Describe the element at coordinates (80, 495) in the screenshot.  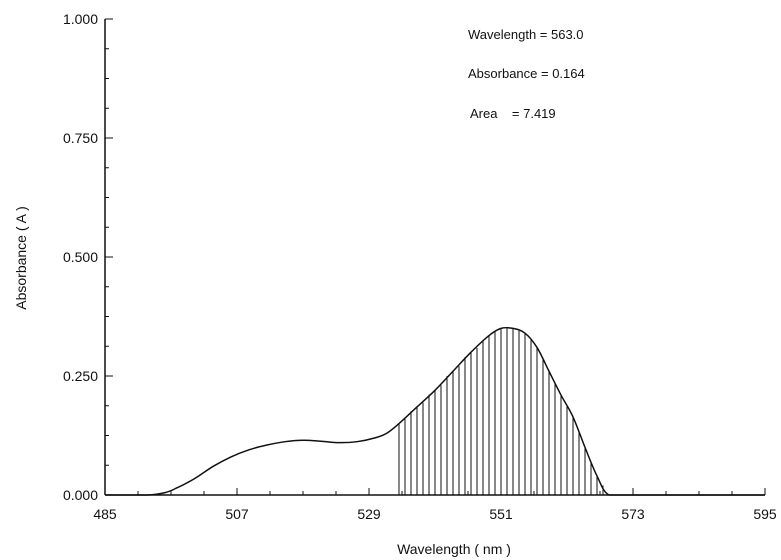
I see `y-tick-label: 0.000` at that location.